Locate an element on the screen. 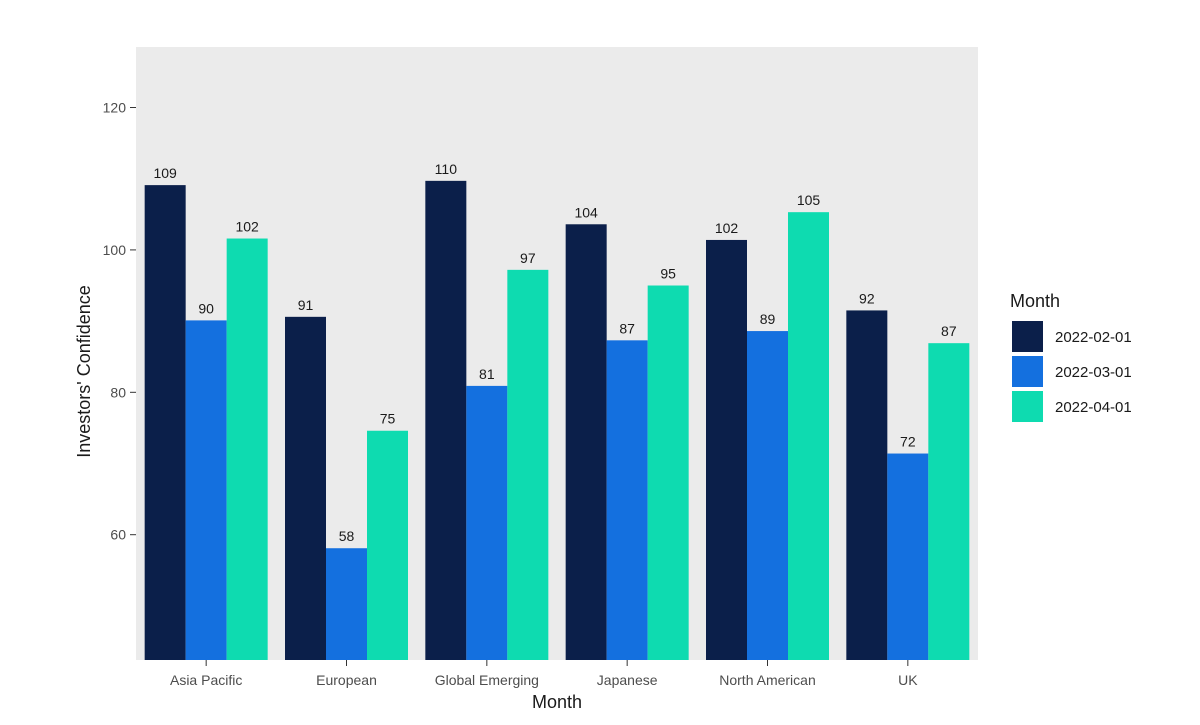 The height and width of the screenshot is (725, 1200). x-tick-label: Global Emerging is located at coordinates (487, 680).